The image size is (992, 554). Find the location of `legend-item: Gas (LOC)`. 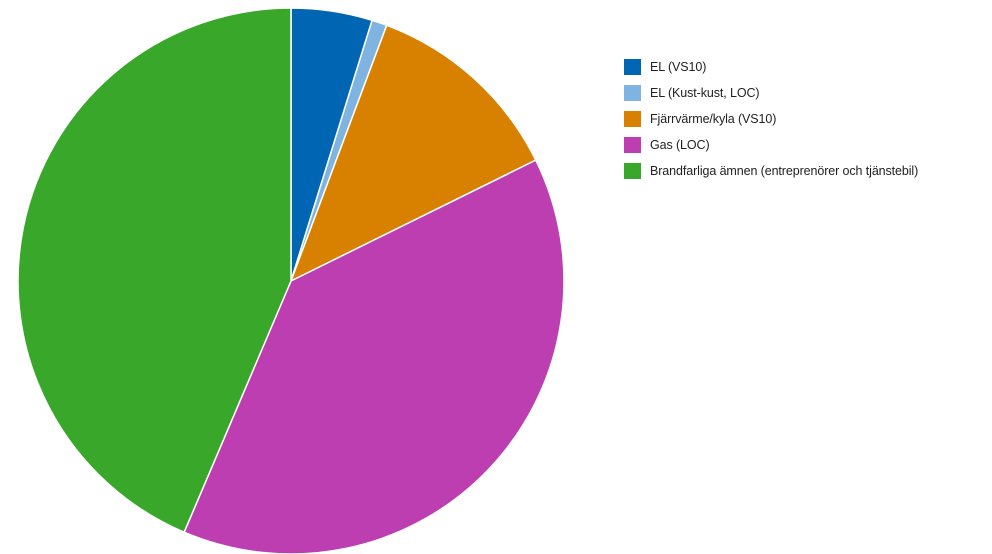

legend-item: Gas (LOC) is located at coordinates (771, 145).